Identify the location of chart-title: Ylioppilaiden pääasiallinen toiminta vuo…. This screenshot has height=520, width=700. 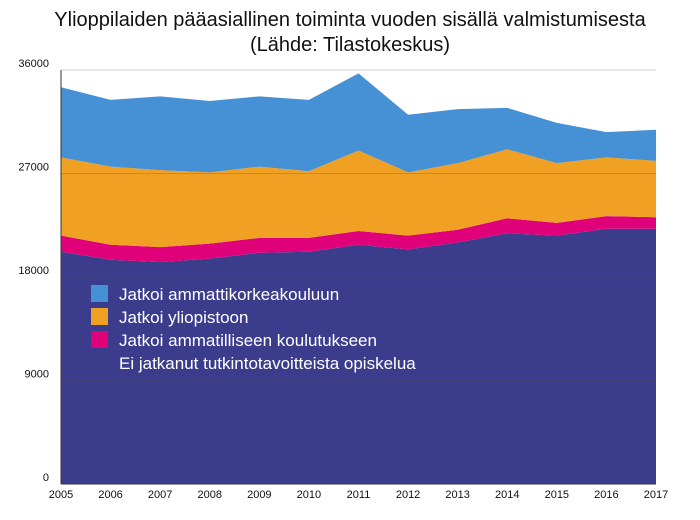
(350, 20).